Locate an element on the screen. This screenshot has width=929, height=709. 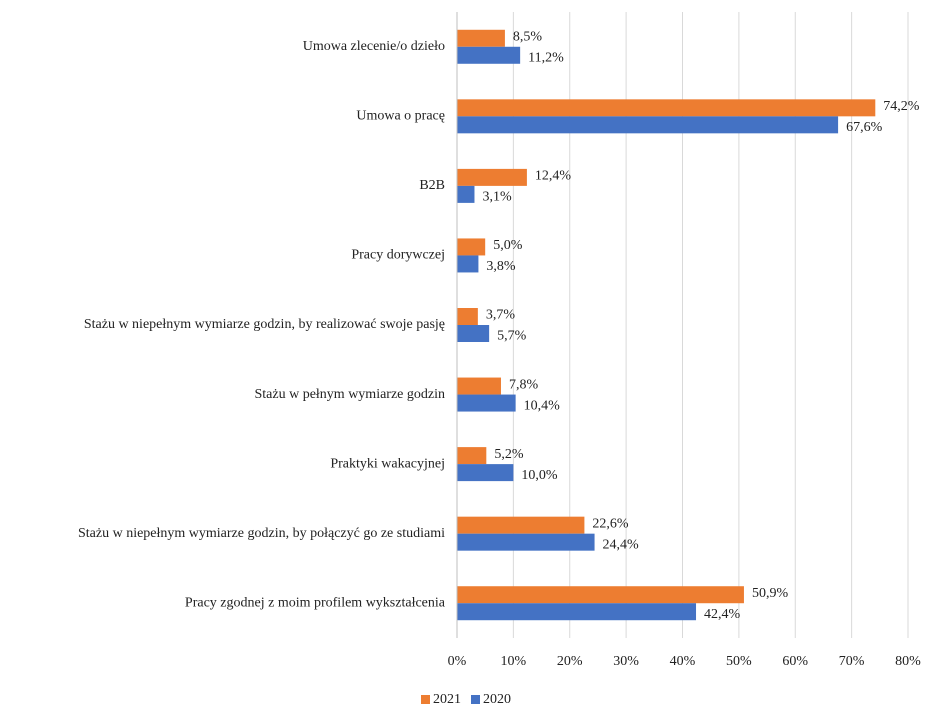
data-label: 22,6% is located at coordinates (610, 523).